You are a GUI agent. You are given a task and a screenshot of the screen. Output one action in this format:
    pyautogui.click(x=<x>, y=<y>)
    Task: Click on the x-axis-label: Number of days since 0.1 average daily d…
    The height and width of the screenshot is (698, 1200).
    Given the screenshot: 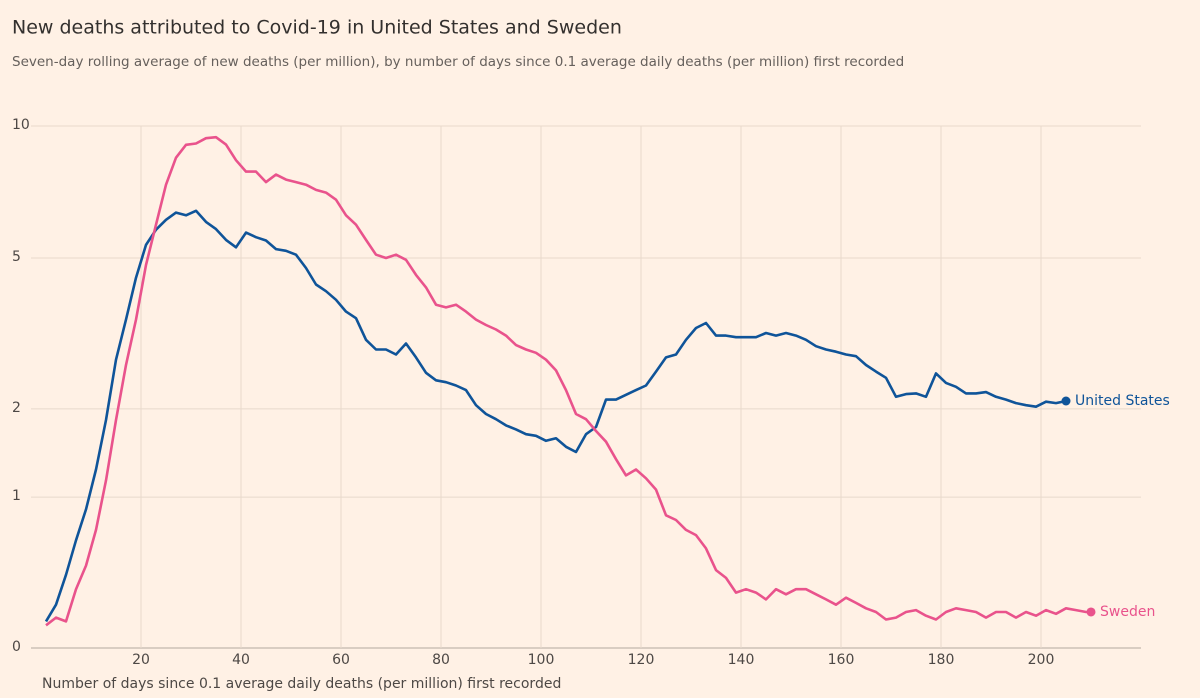 What is the action you would take?
    pyautogui.click(x=301, y=684)
    